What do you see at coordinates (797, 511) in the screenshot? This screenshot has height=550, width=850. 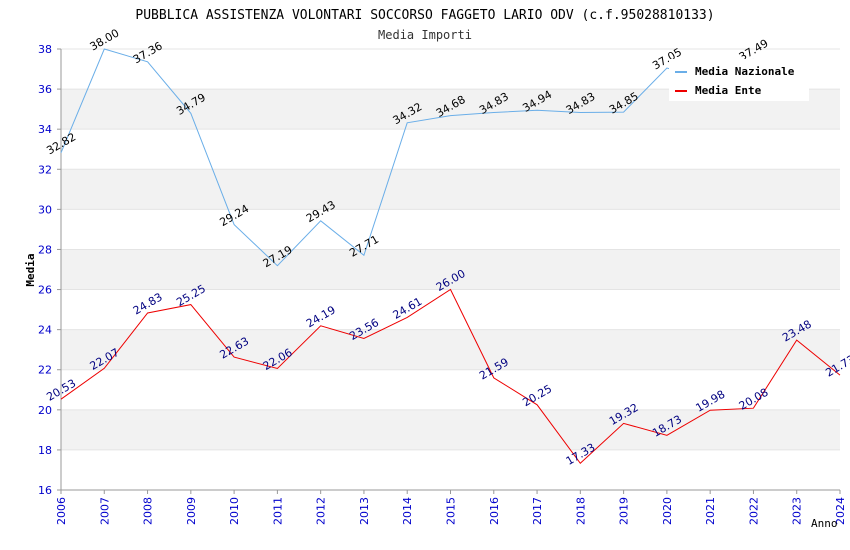 I see `x-tick-label: 2023` at bounding box center [797, 511].